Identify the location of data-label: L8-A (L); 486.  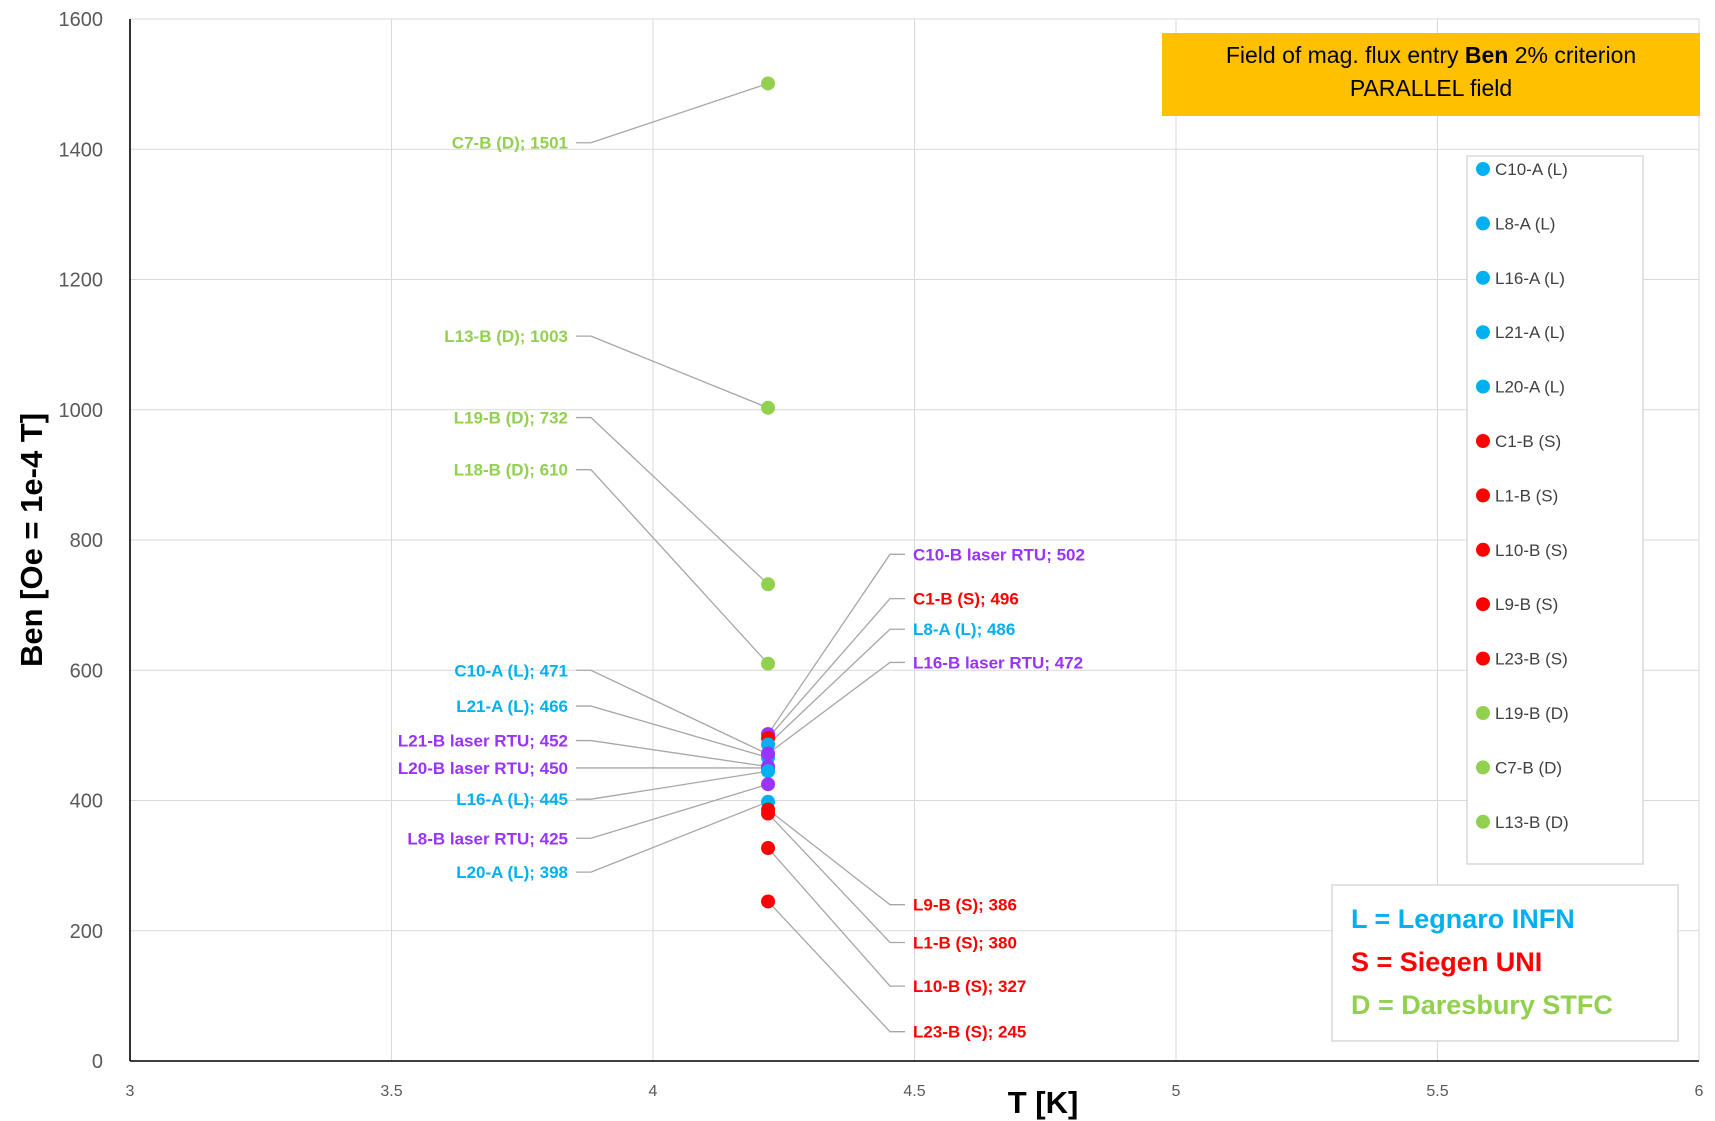
(964, 629).